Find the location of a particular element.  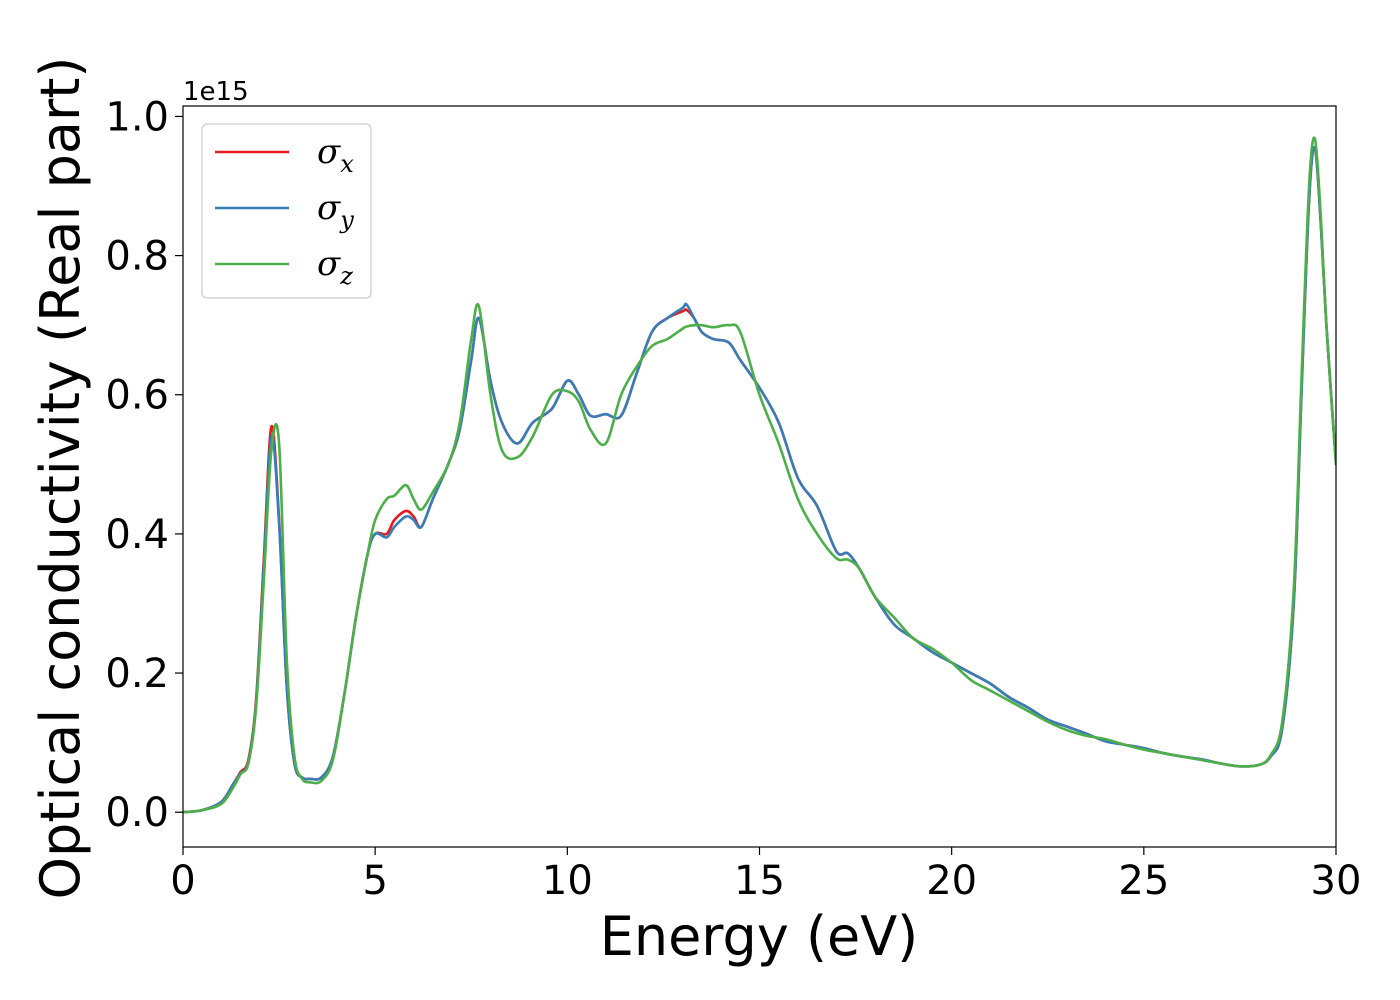

legend-label-y: σy is located at coordinates (335, 211).